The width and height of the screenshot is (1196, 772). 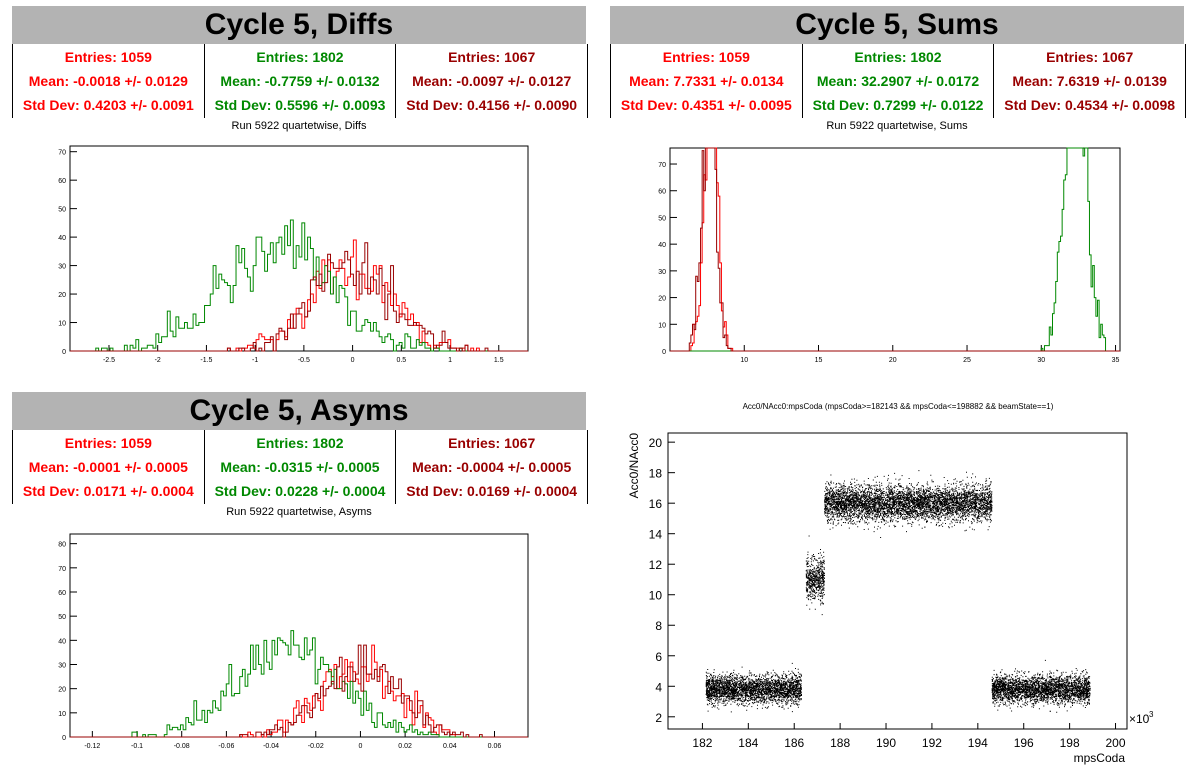 I want to click on stat-mean: Mean: -0.0097 +/- 0.0127, so click(x=492, y=81).